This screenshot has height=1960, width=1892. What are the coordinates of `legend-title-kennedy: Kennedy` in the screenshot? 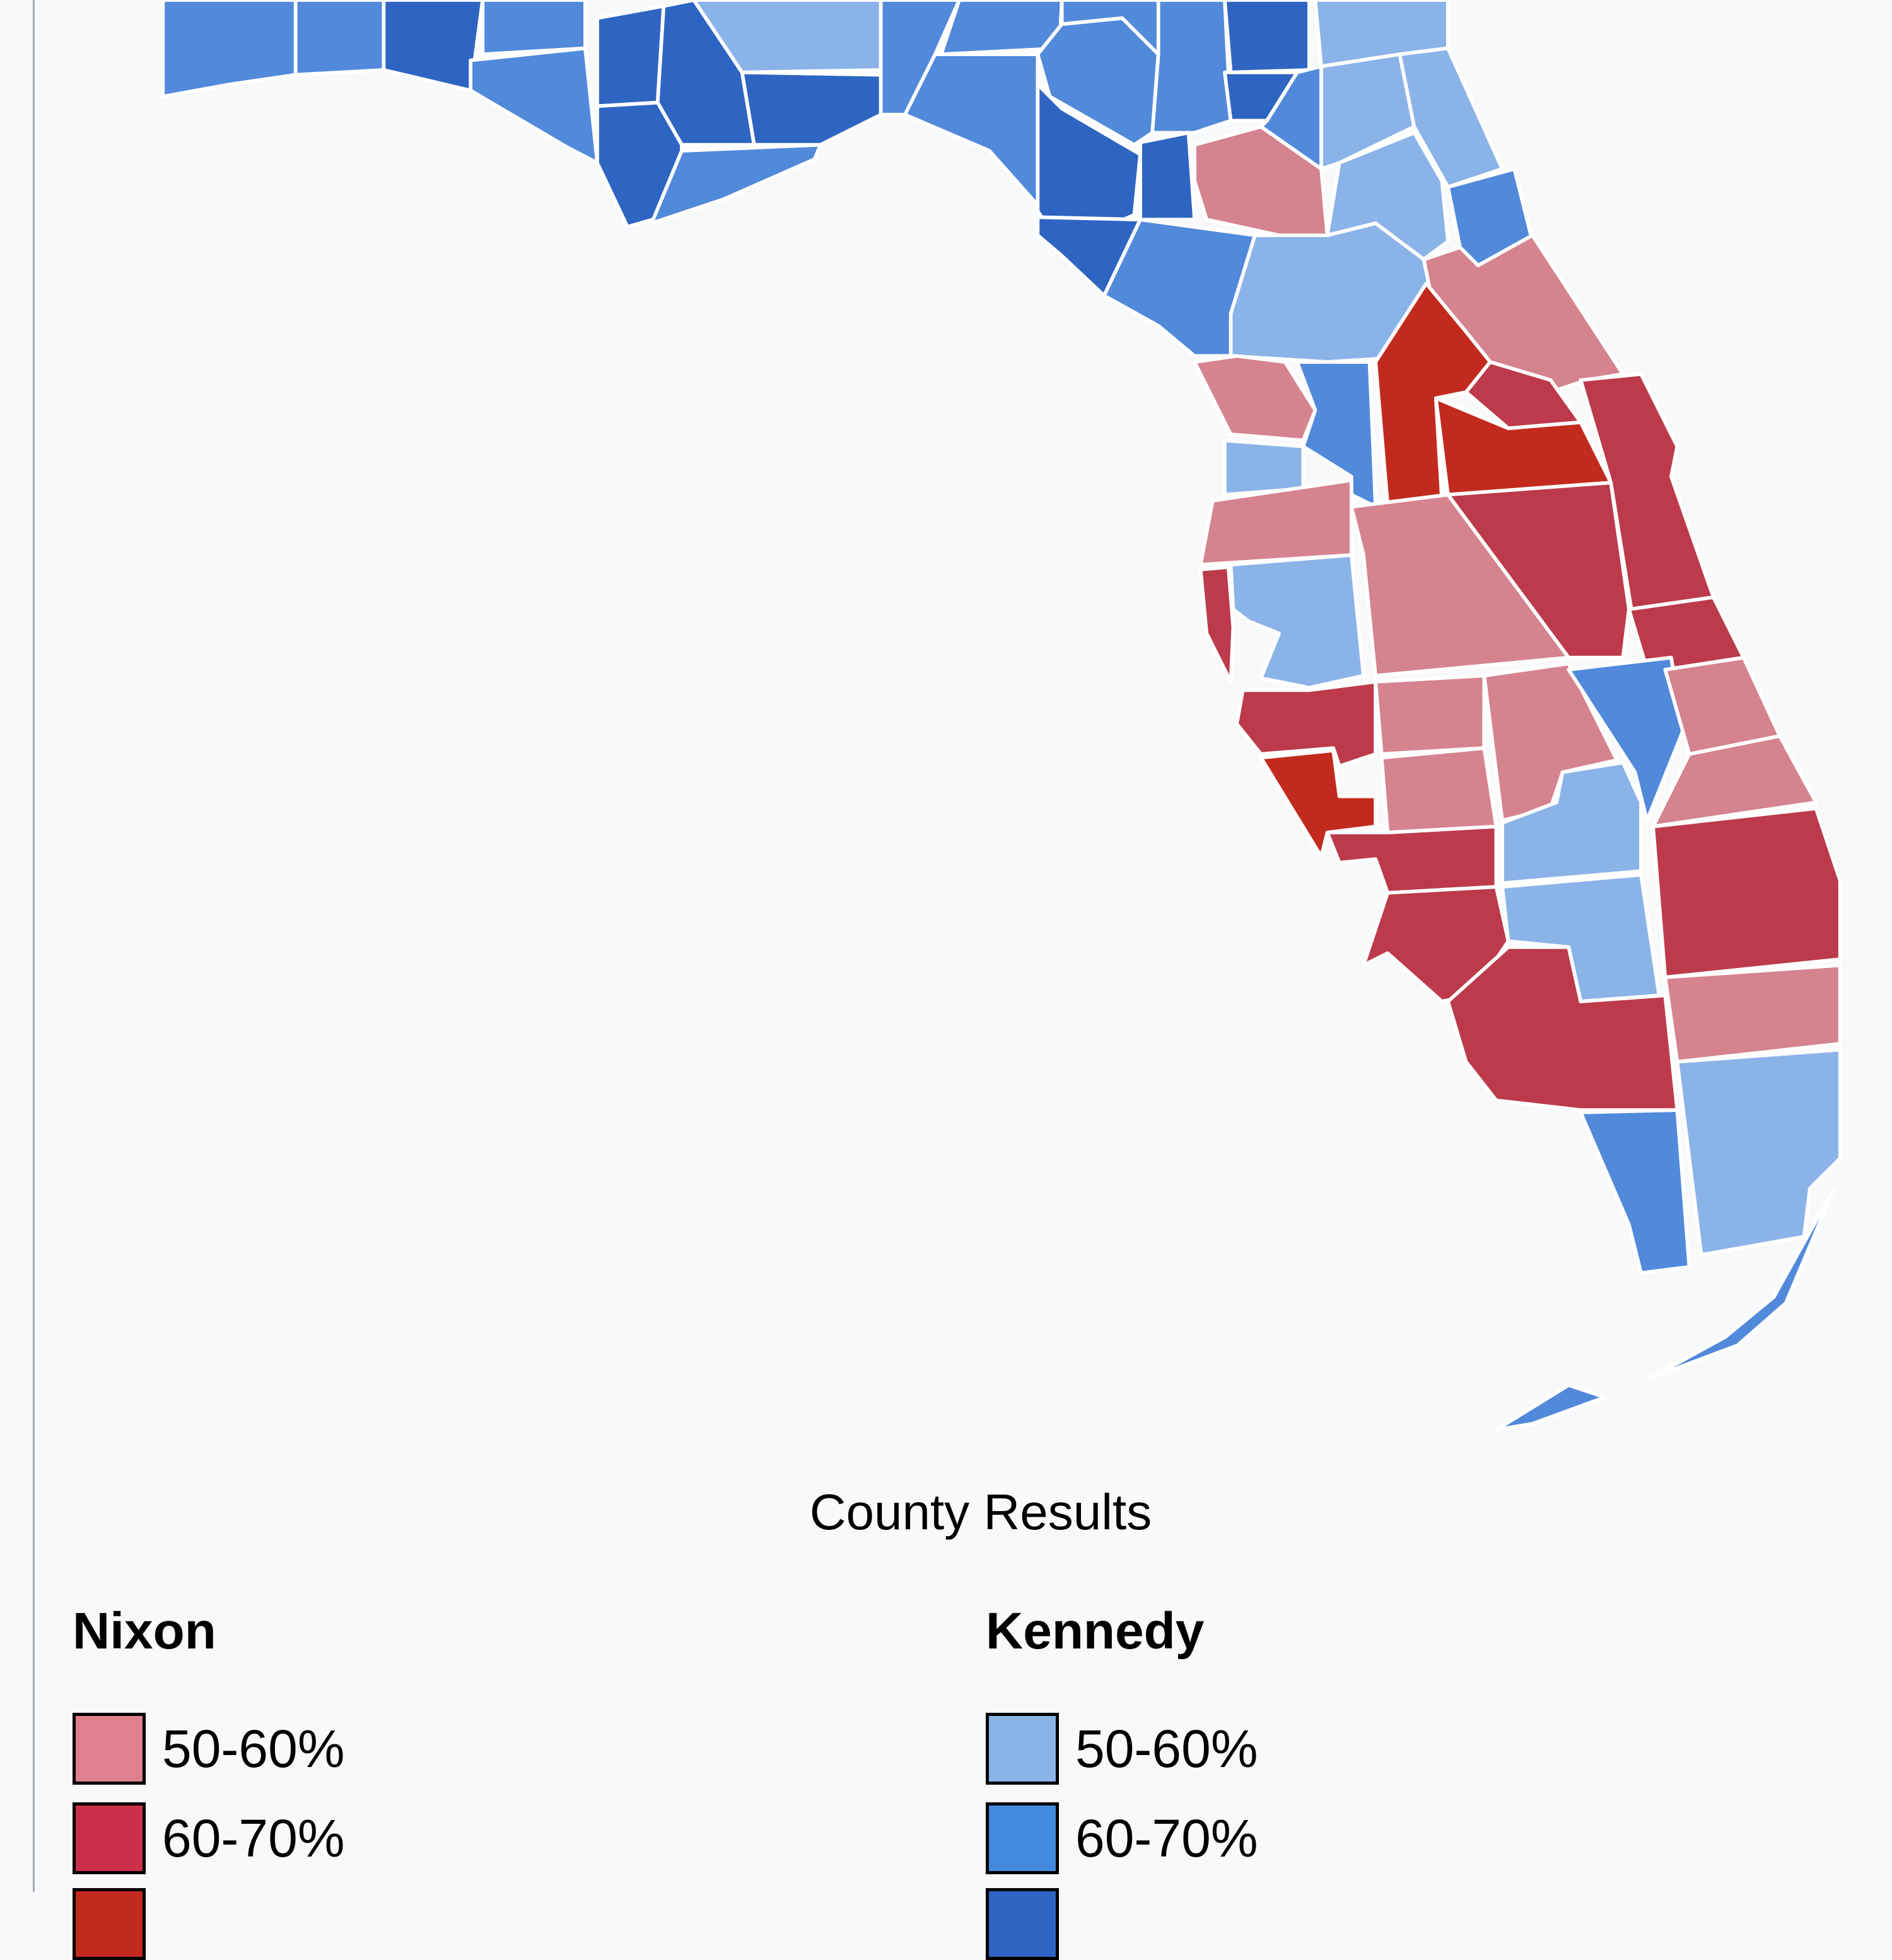 It's located at (1095, 1631).